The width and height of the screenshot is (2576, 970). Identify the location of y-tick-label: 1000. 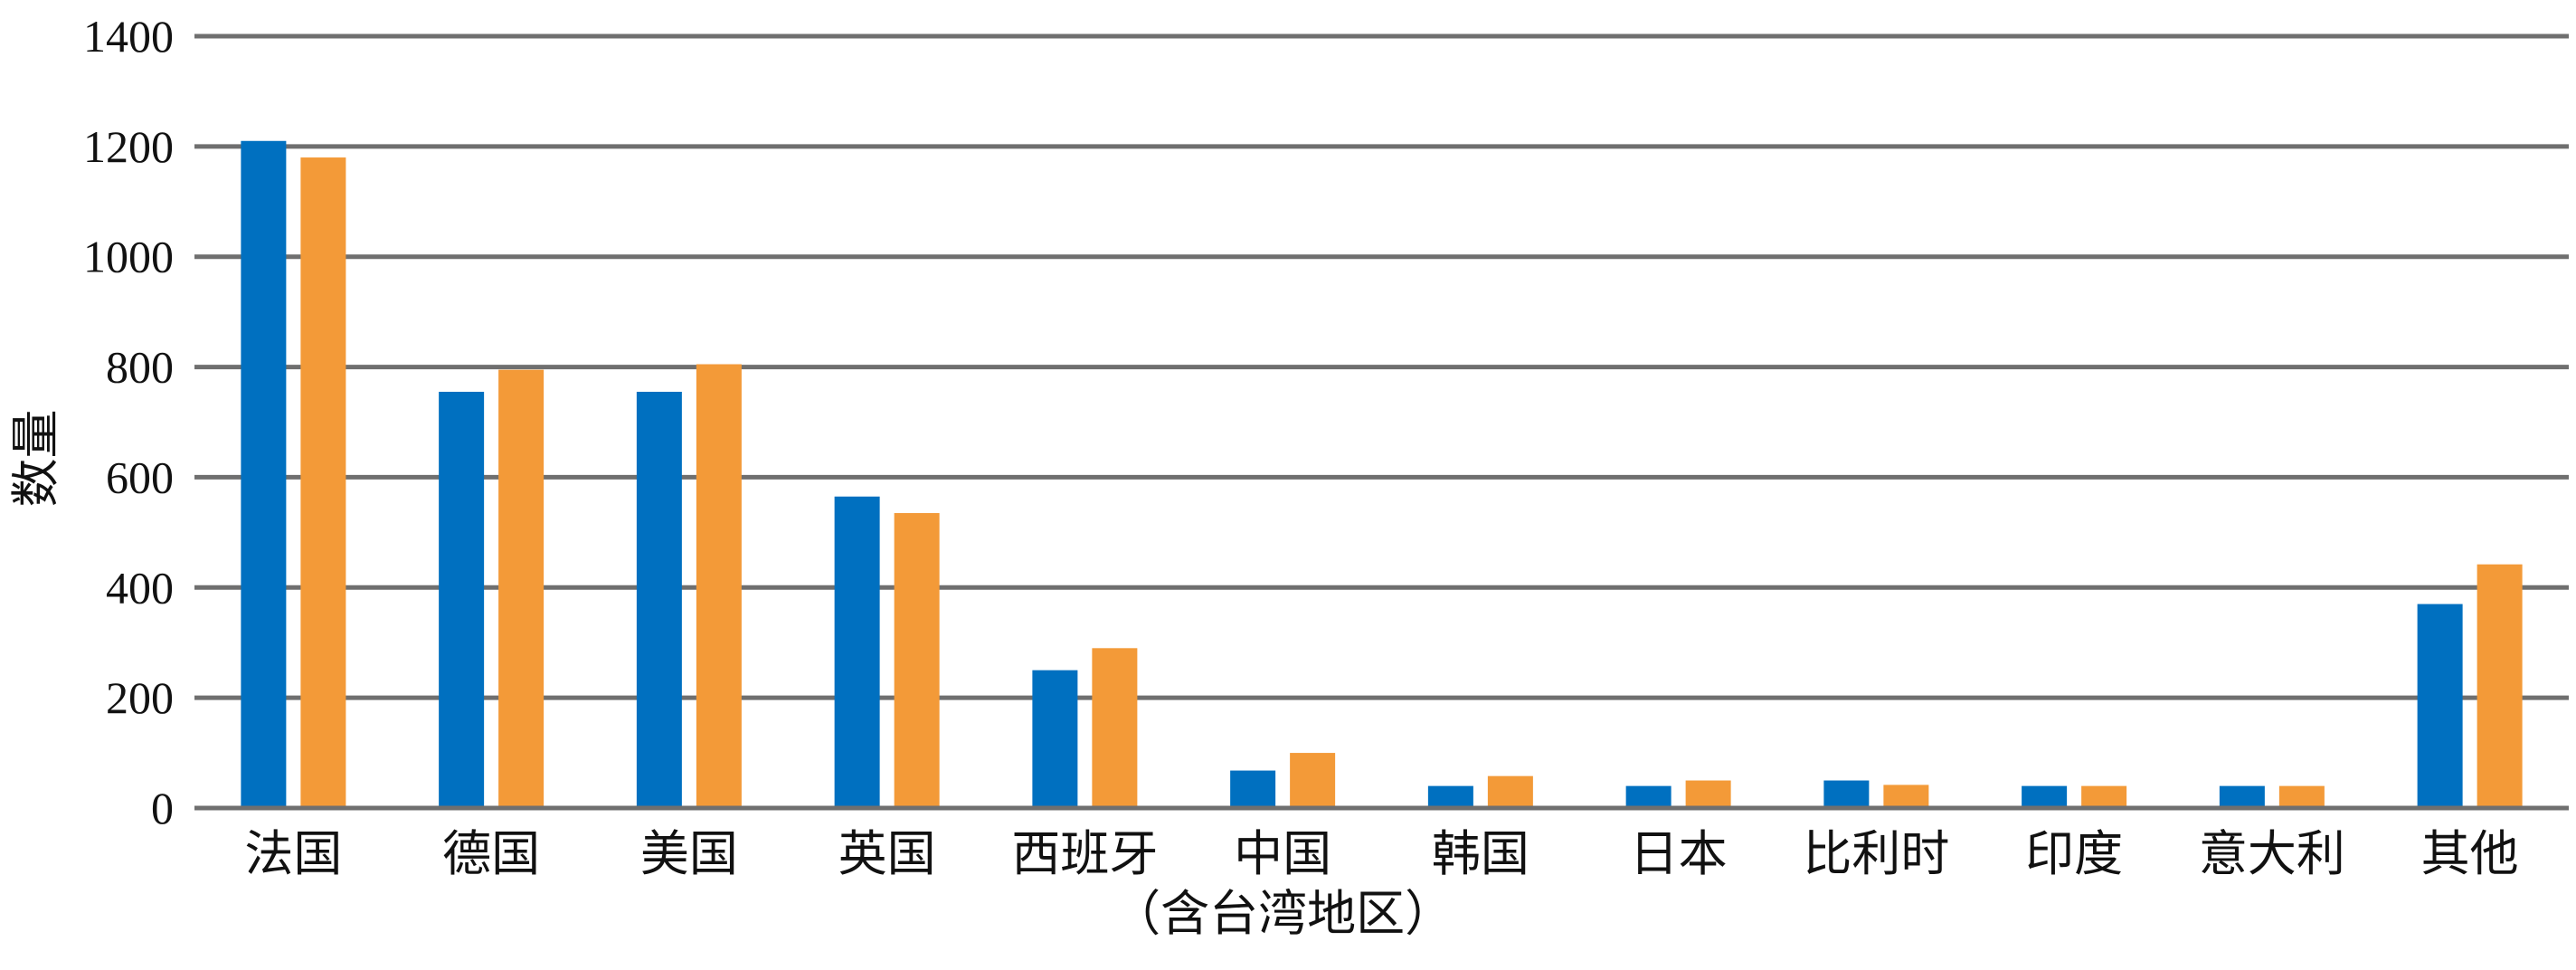
(128, 257).